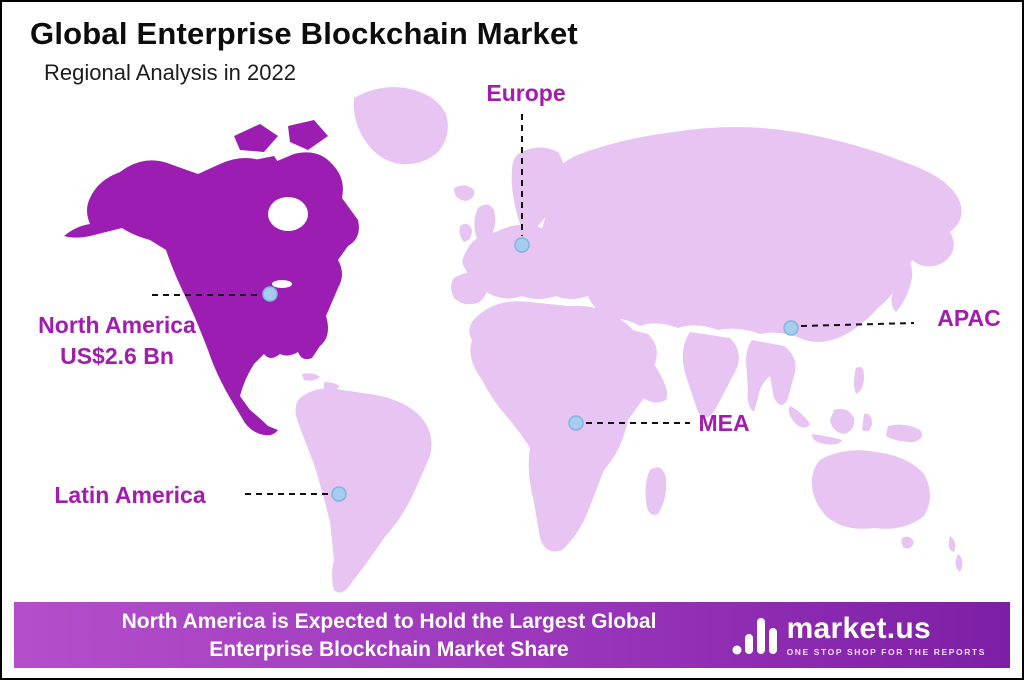  What do you see at coordinates (469, 288) in the screenshot?
I see `landmass-iberia` at bounding box center [469, 288].